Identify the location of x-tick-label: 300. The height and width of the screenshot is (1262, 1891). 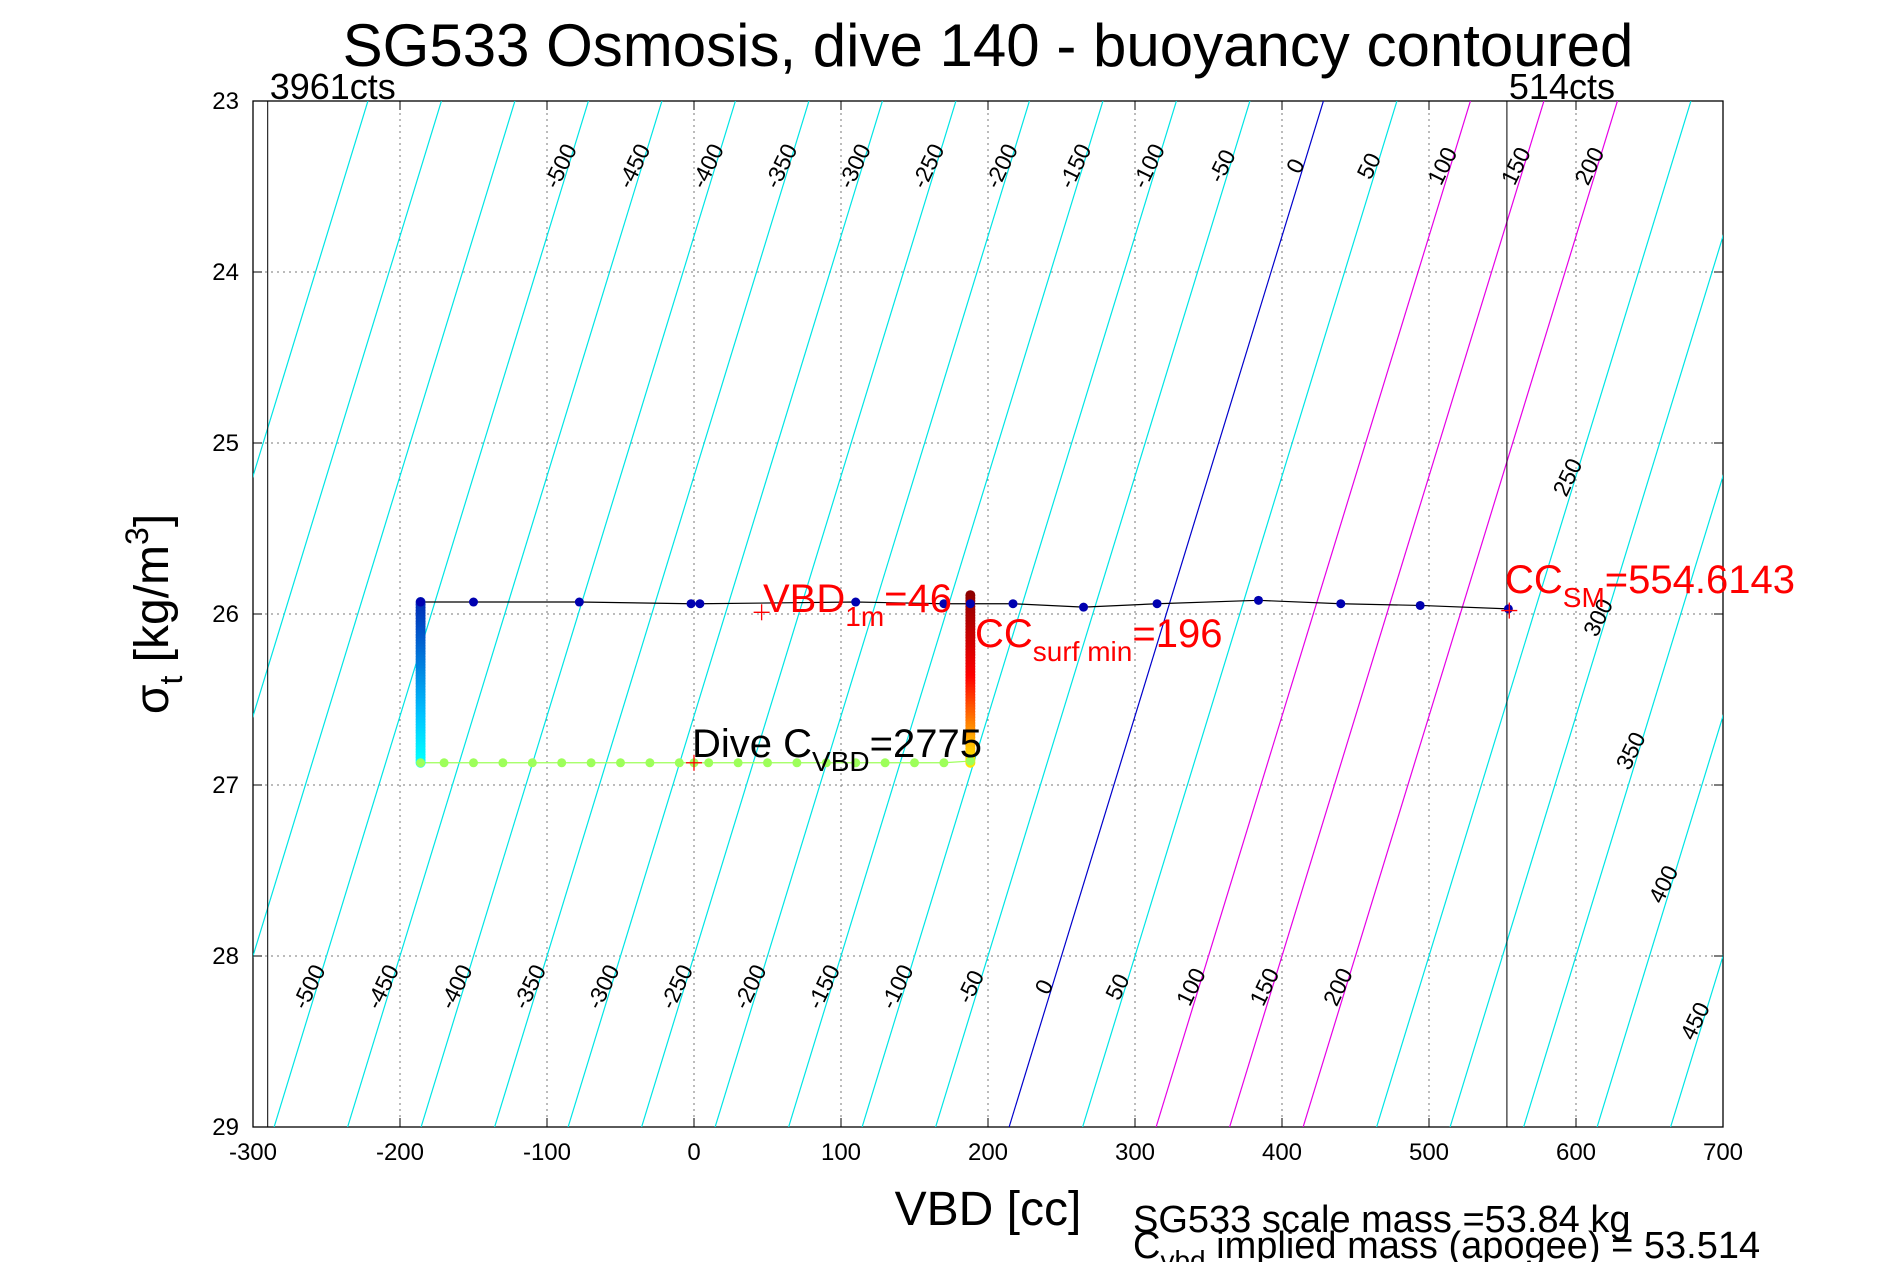
(1135, 1152).